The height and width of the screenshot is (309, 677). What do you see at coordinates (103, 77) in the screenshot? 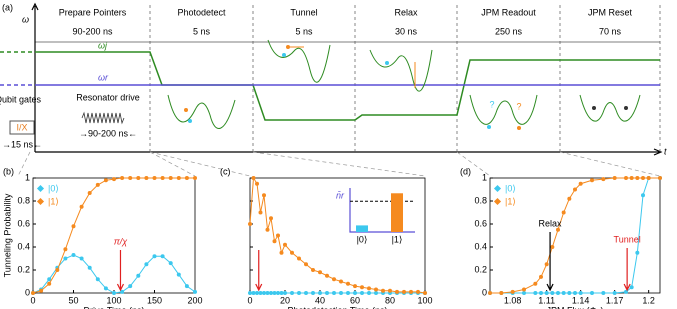
I see `level-label: ωr` at bounding box center [103, 77].